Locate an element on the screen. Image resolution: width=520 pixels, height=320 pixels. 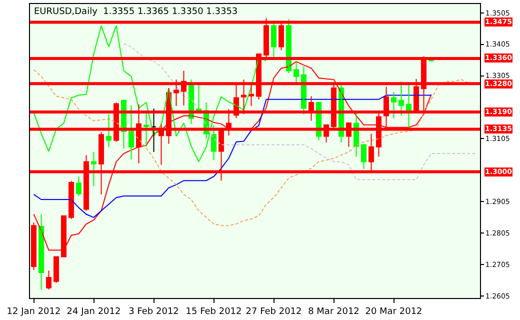
x-tick-label: 3 Feb 2012 is located at coordinates (153, 311).